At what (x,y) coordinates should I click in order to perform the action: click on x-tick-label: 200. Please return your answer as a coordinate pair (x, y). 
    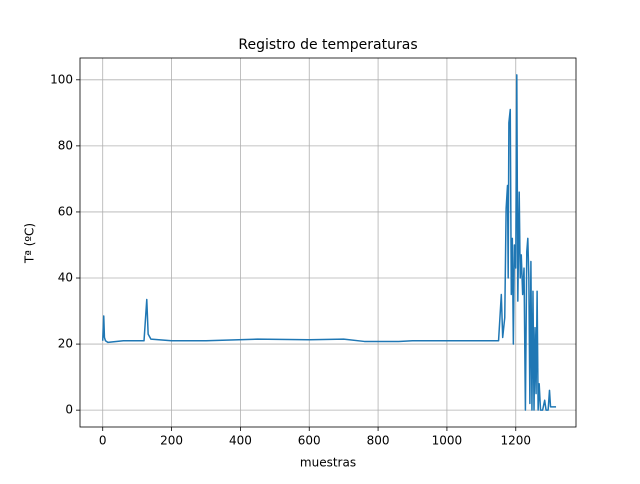
    Looking at the image, I should click on (171, 441).